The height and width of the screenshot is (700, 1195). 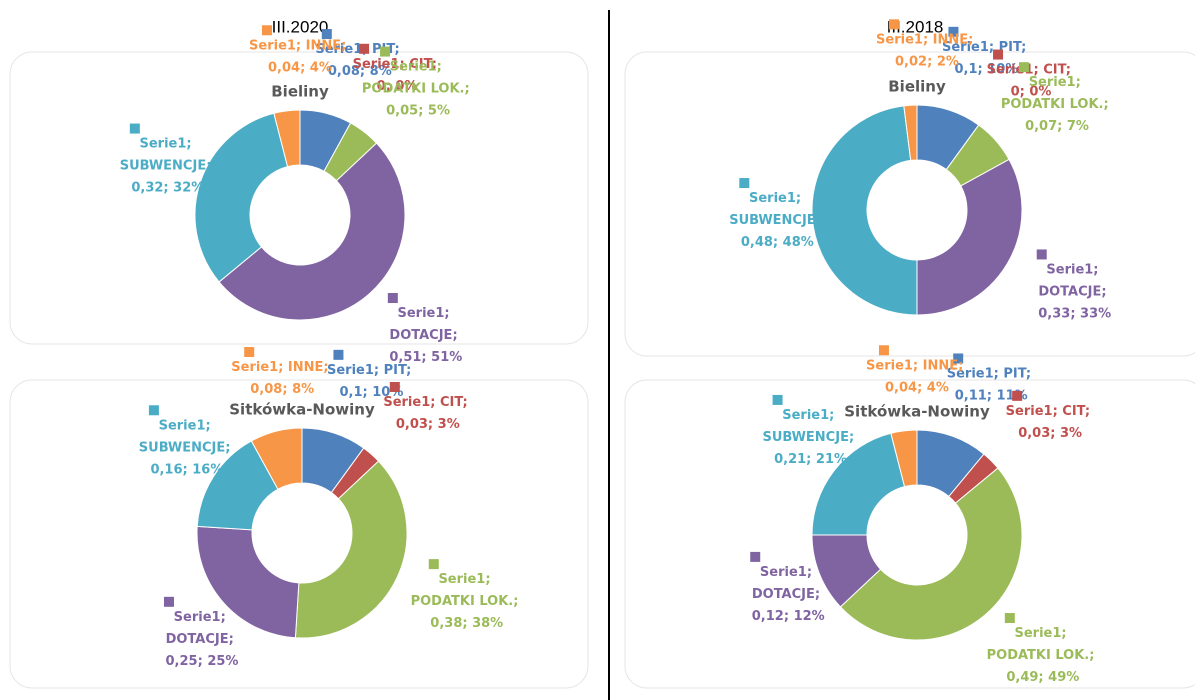 What do you see at coordinates (777, 220) in the screenshot?
I see `data-label: Serie1; SUBWENCJE; 0,48; 48%` at bounding box center [777, 220].